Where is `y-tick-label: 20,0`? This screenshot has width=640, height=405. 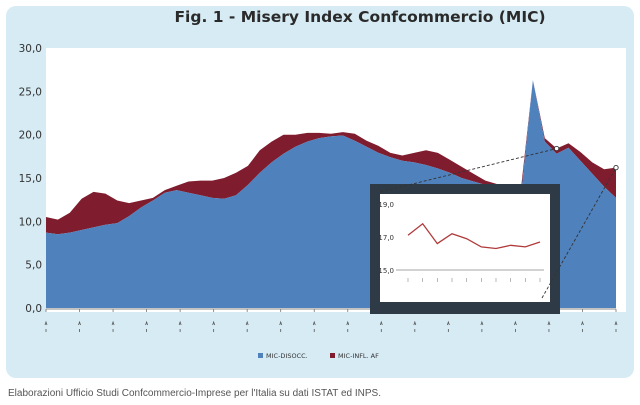
y-tick-label: 20,0 is located at coordinates (30, 136).